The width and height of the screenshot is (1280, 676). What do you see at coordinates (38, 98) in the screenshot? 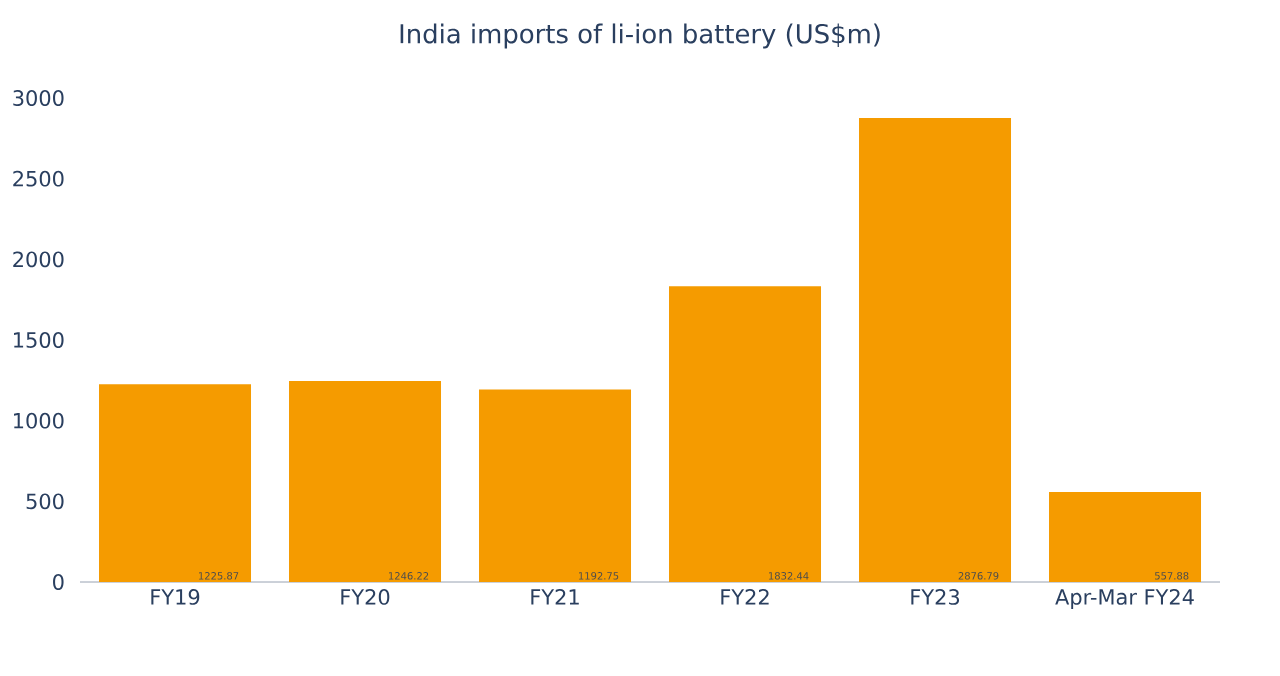
I see `y-tick-label: 3000` at bounding box center [38, 98].